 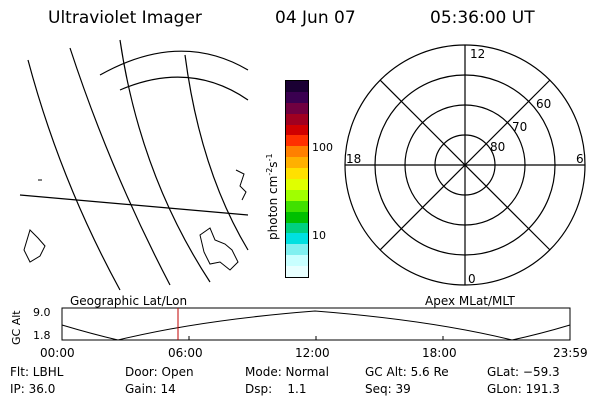 I want to click on info-gc-alt: GC Alt: 5.6 Re, so click(x=407, y=372).